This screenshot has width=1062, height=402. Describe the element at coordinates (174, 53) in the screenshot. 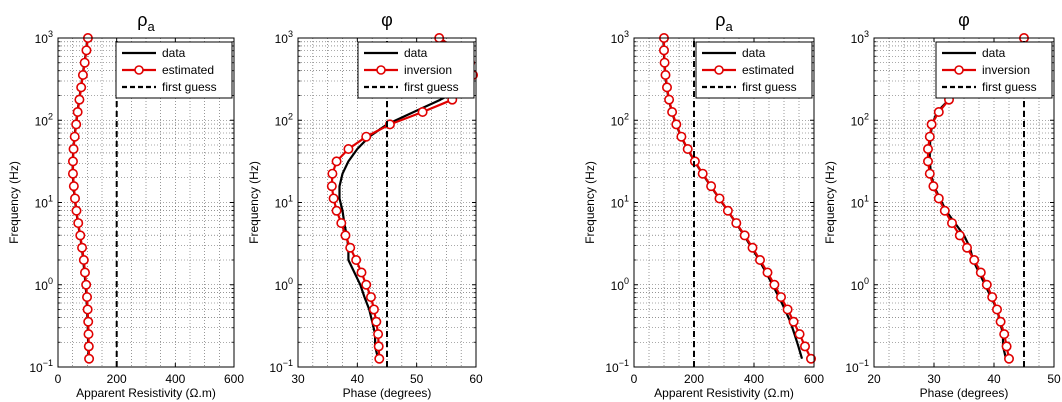

I see `legend-label: data` at that location.